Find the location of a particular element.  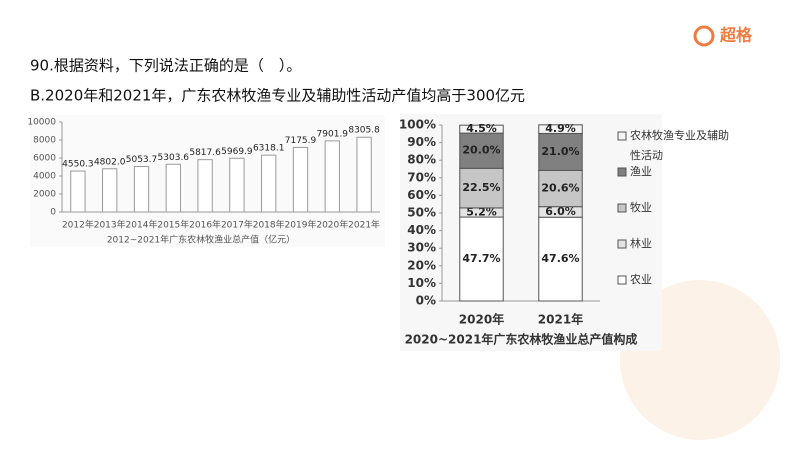

value-label: 6.0% is located at coordinates (560, 211).